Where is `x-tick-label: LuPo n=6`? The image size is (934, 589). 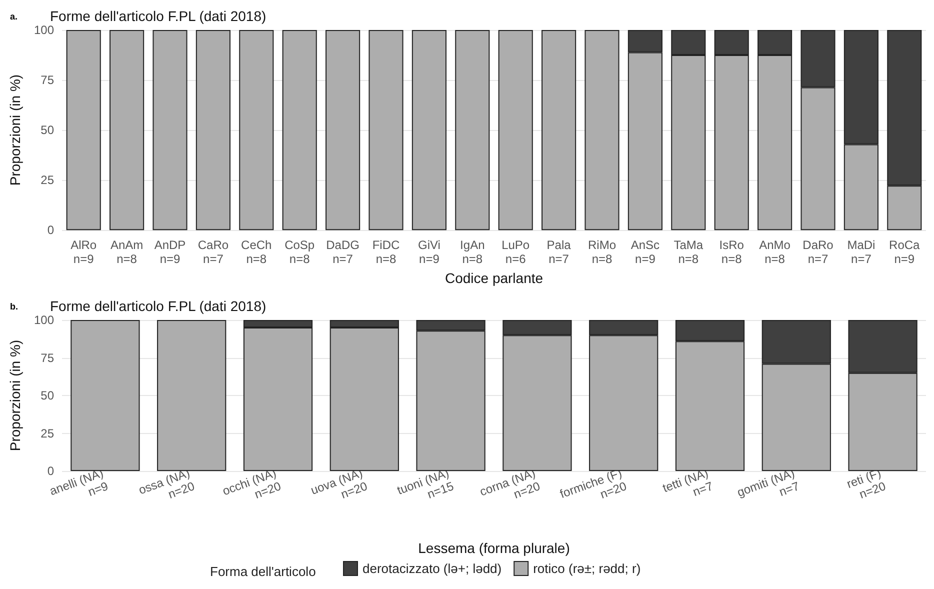 x-tick-label: LuPo n=6 is located at coordinates (516, 252).